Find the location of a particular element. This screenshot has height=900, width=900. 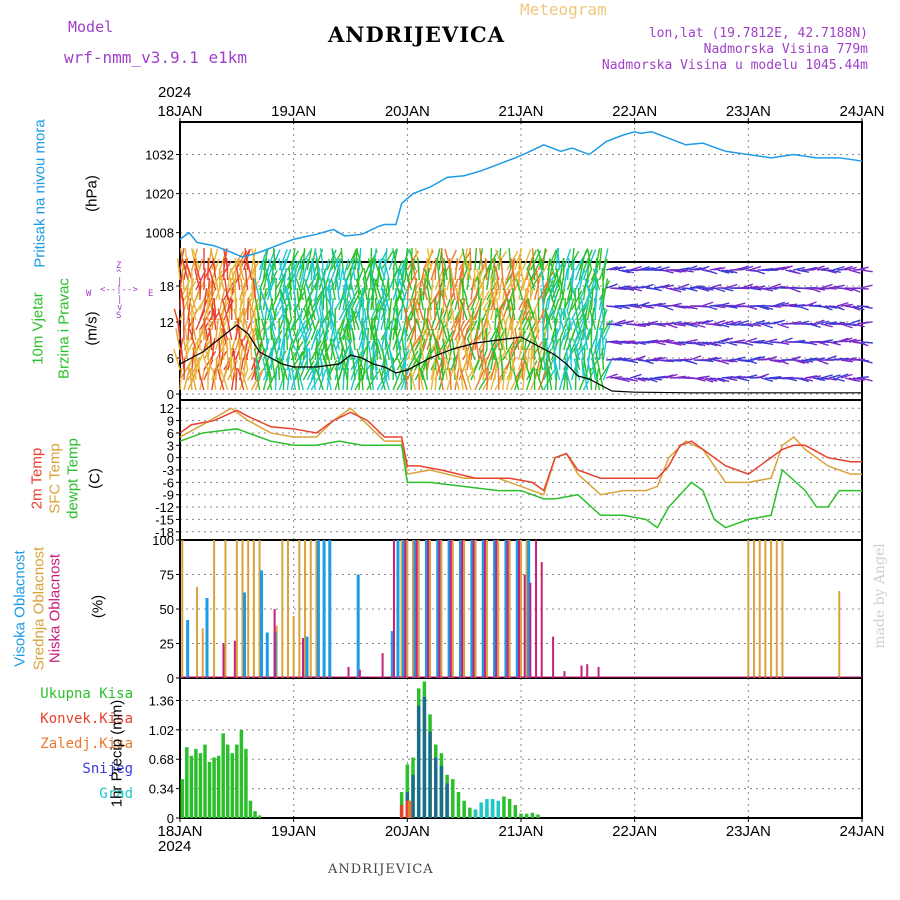

temperature-ytick-label: 0 is located at coordinates (170, 458).